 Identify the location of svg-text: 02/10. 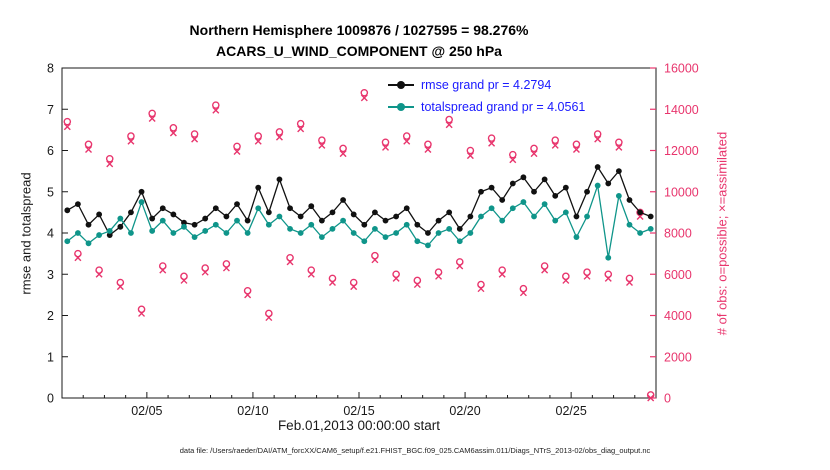
(252, 411).